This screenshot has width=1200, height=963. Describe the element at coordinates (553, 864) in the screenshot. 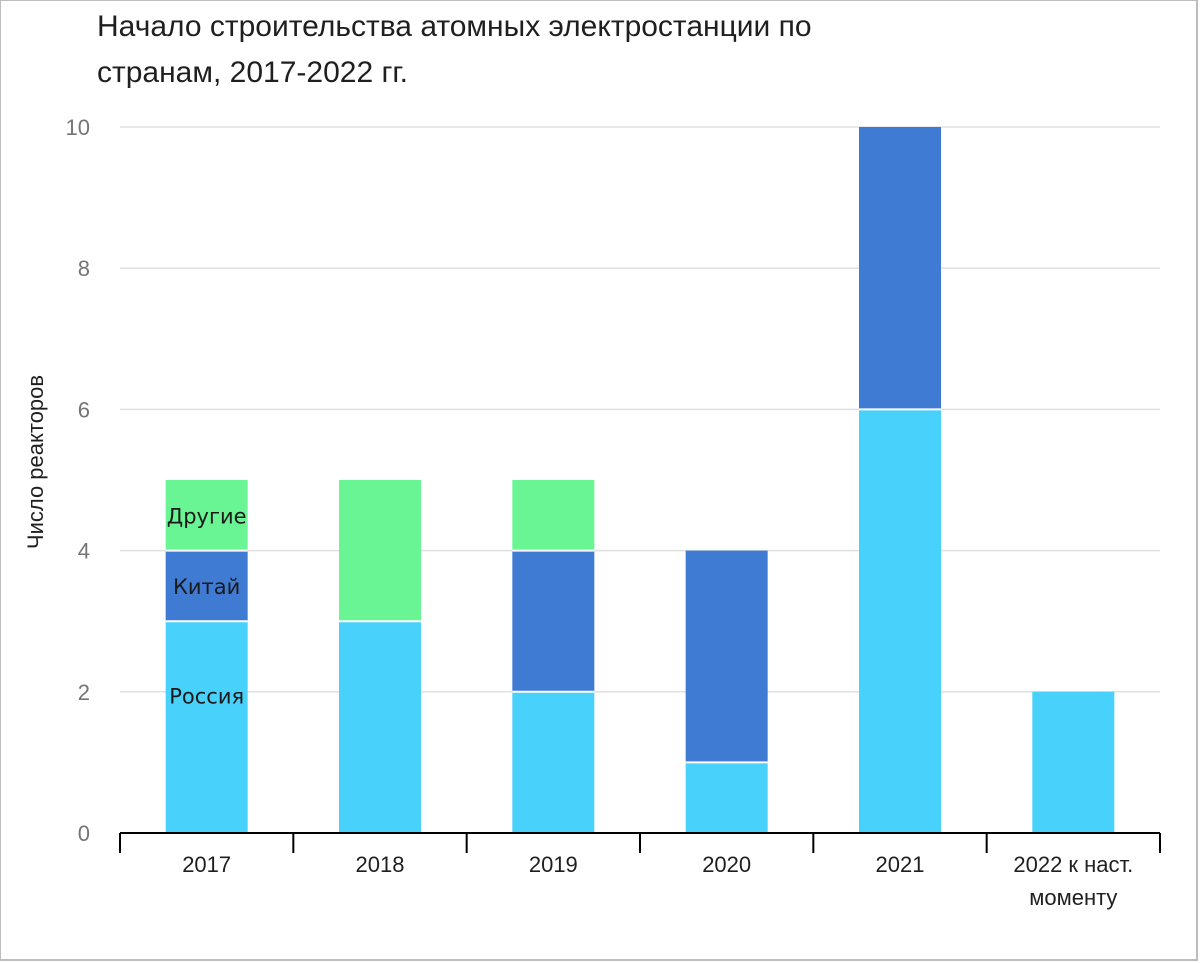

I see `x-tick-label-2-line-0: 2019` at that location.